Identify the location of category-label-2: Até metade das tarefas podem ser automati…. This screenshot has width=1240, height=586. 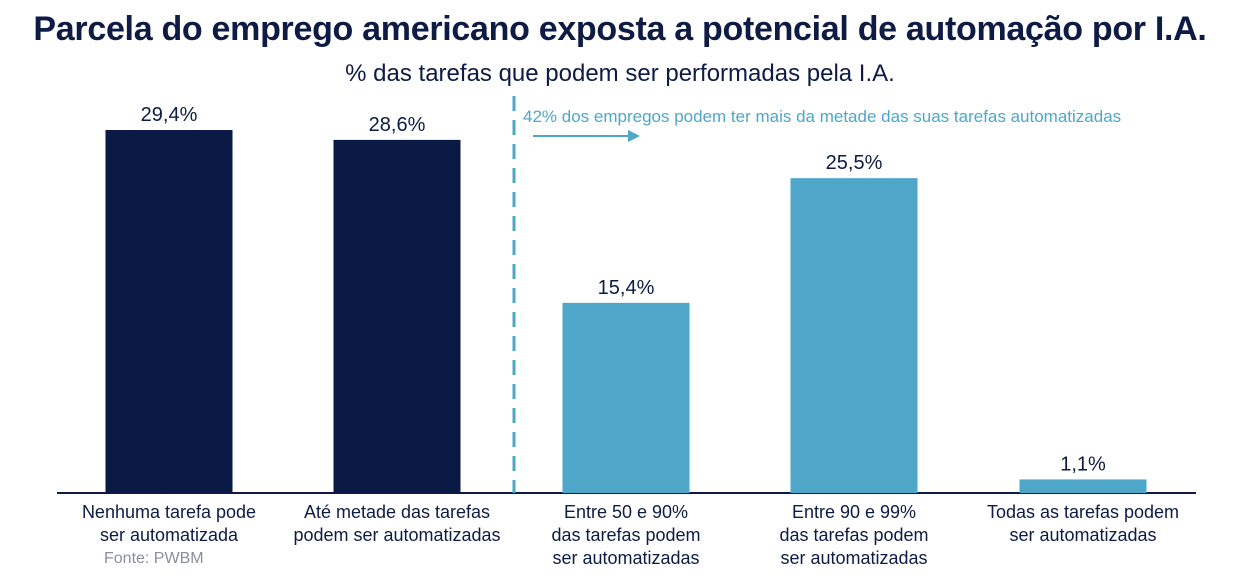
(396, 523).